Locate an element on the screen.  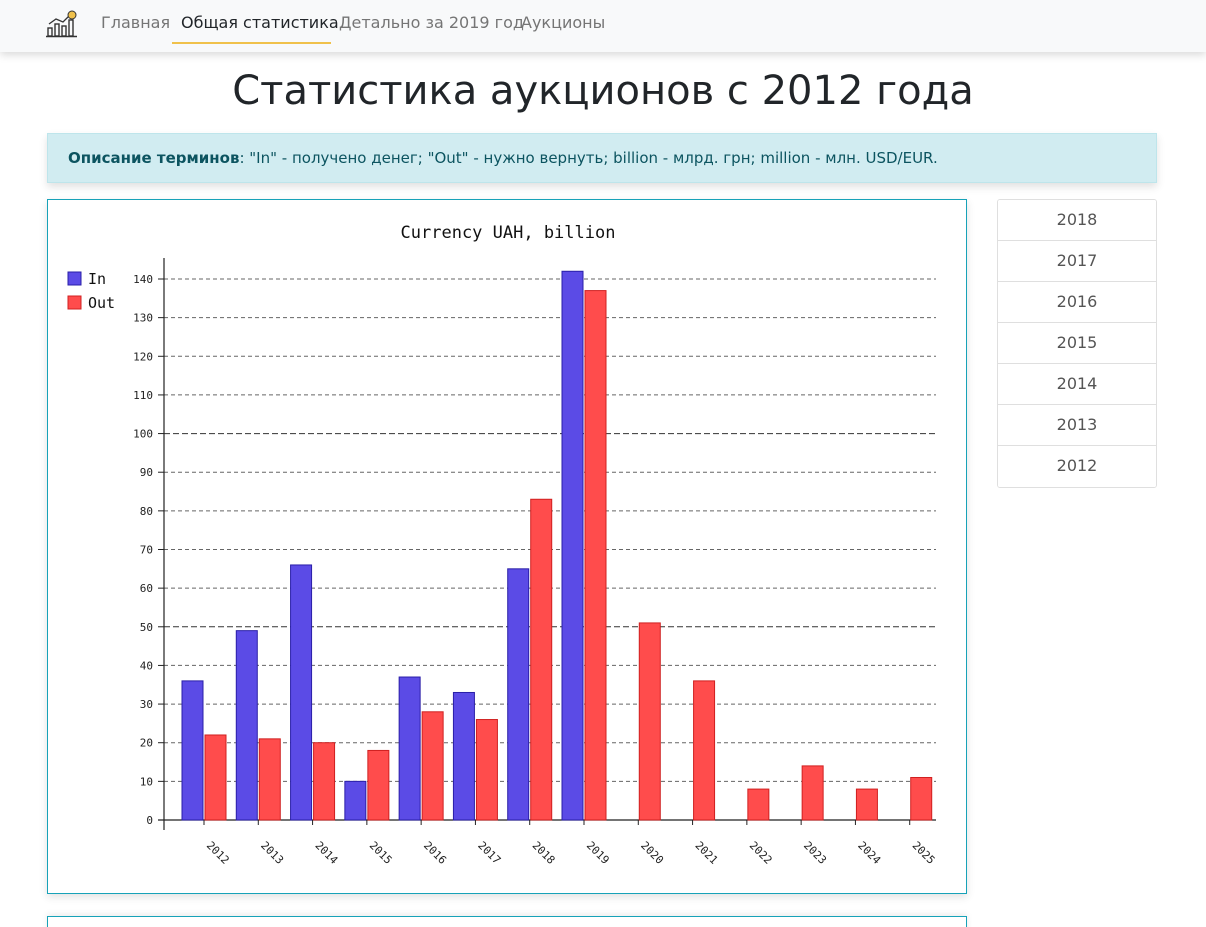
bar-out-2014 is located at coordinates (324, 781).